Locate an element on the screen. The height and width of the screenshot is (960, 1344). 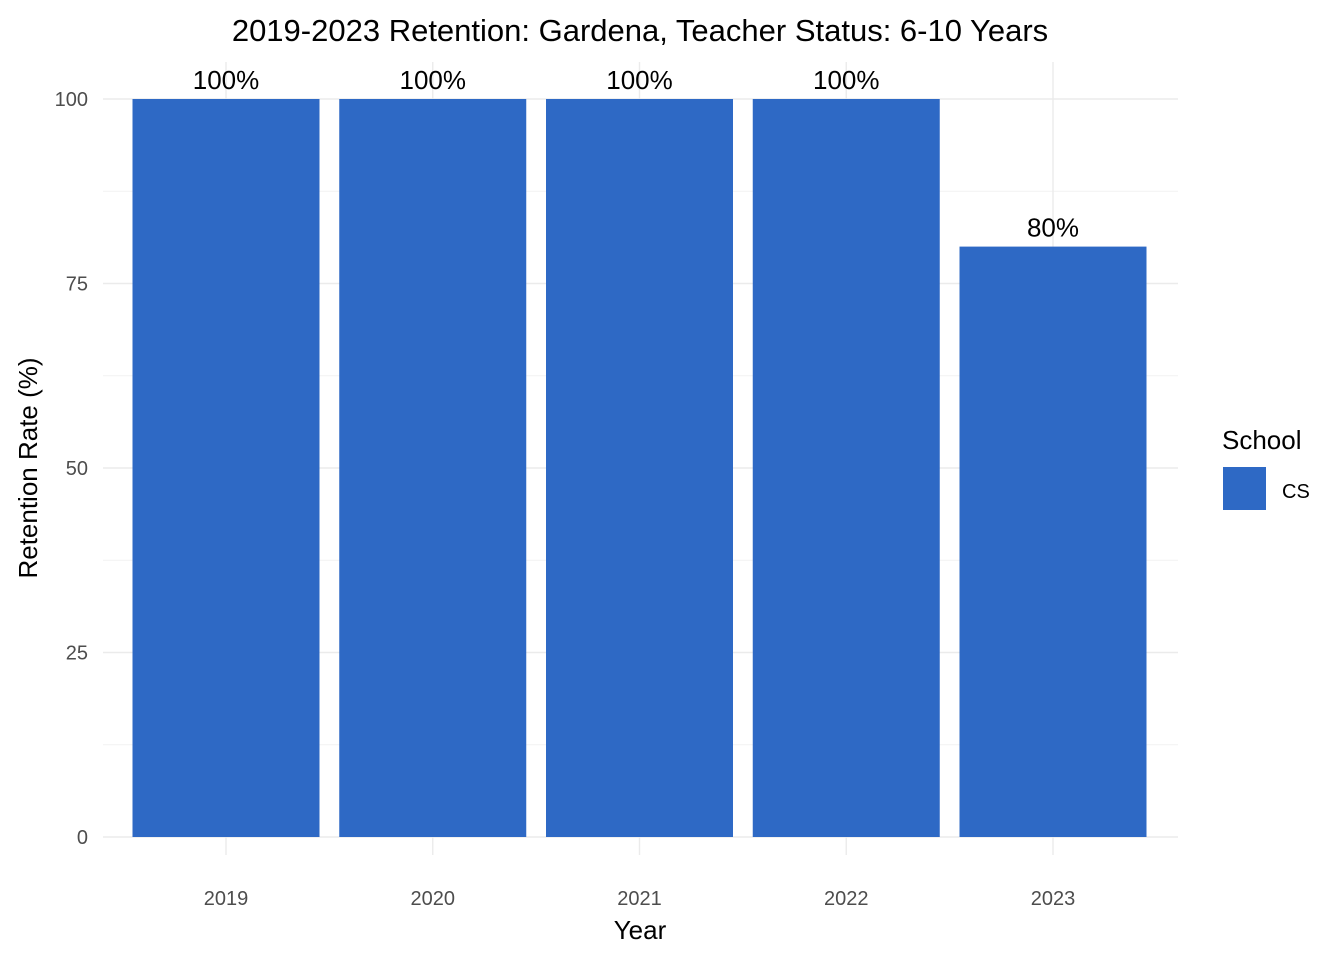
x-tick-label: 2020 is located at coordinates (433, 899).